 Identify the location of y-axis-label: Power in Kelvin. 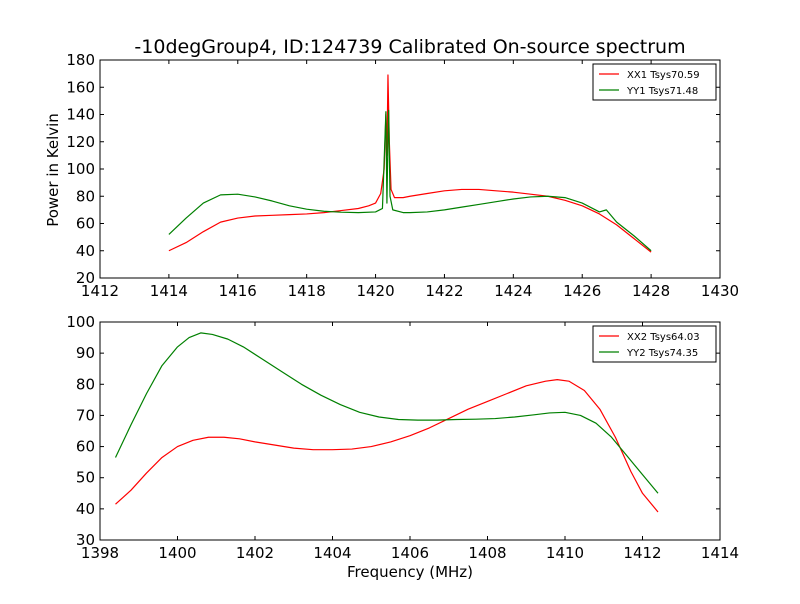
(53, 170).